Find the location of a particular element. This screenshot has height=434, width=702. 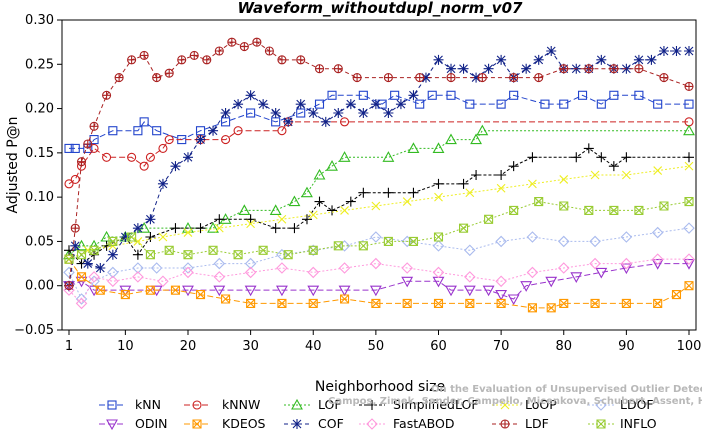

x-tick-label: 60 is located at coordinates (438, 346).